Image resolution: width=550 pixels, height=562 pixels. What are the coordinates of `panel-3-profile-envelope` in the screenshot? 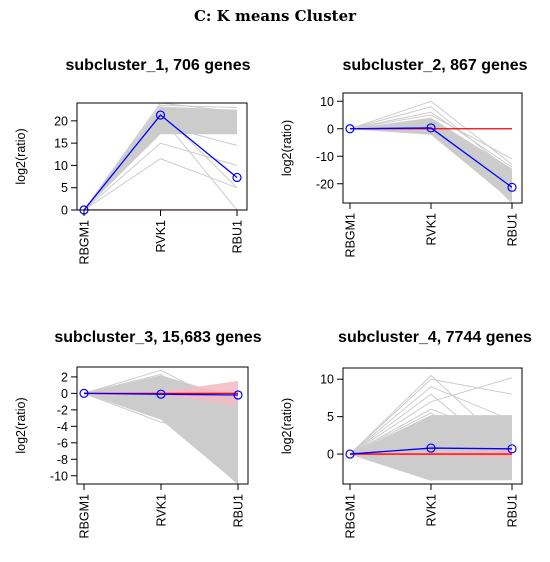 It's located at (161, 429).